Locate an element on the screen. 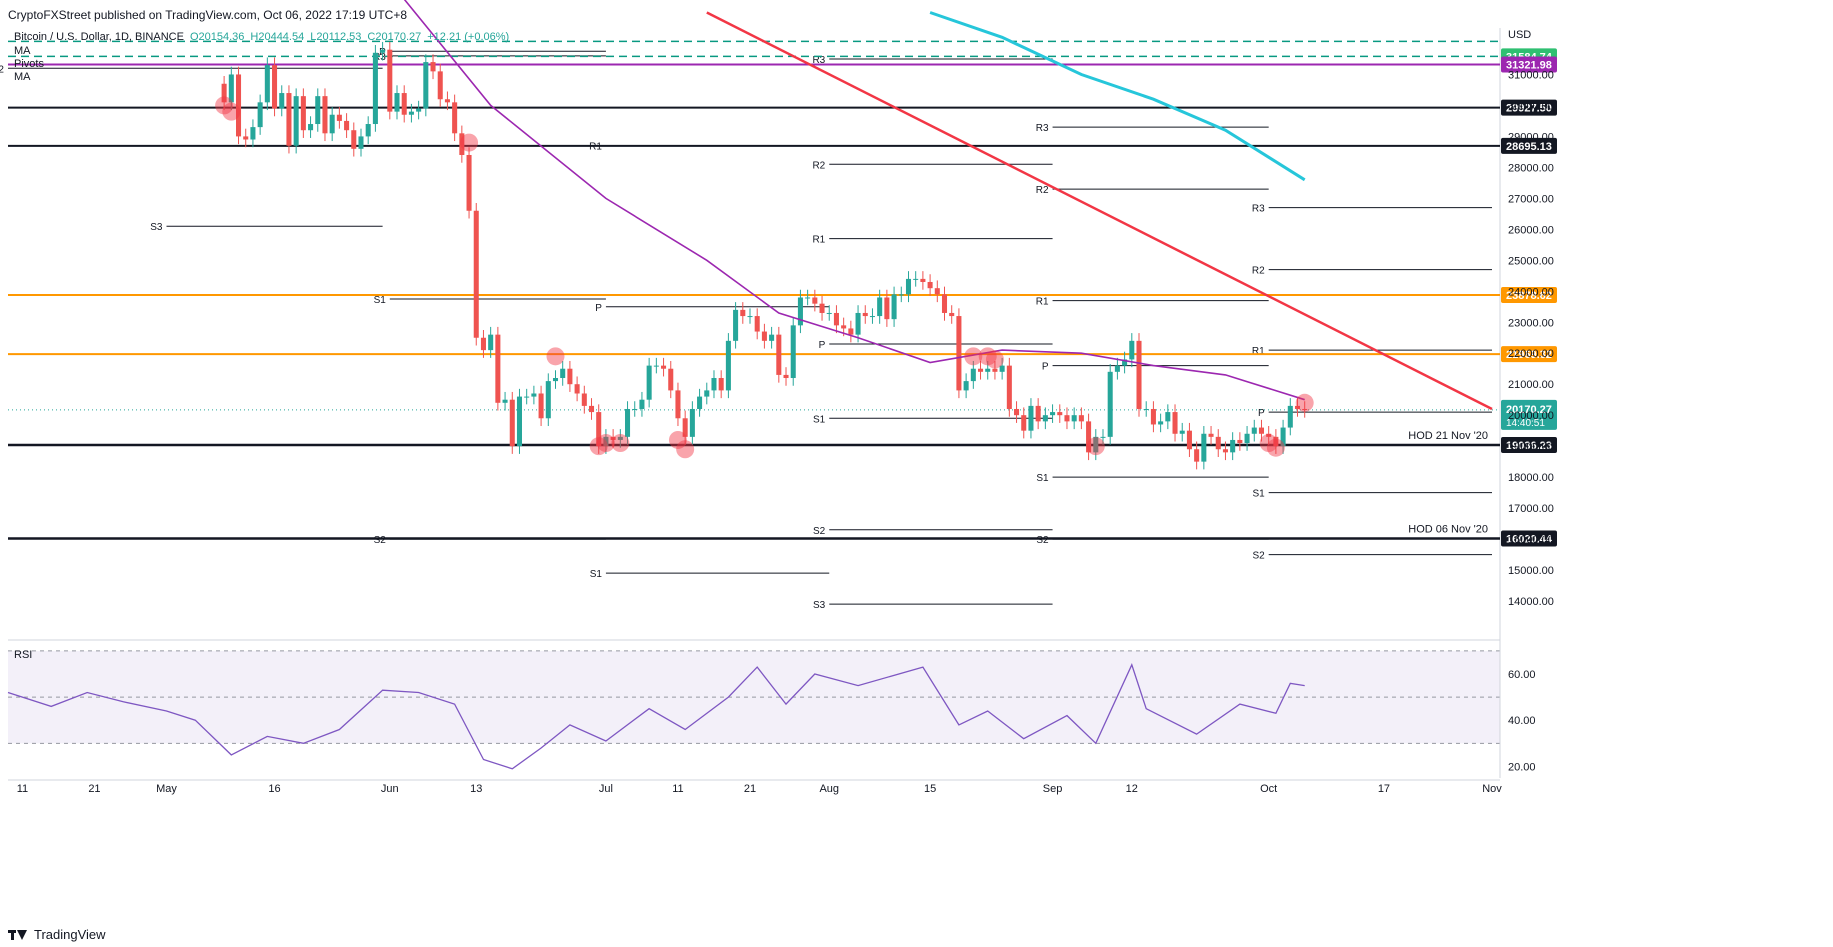 The image size is (1833, 947). time-tick-label: 13 is located at coordinates (476, 789).